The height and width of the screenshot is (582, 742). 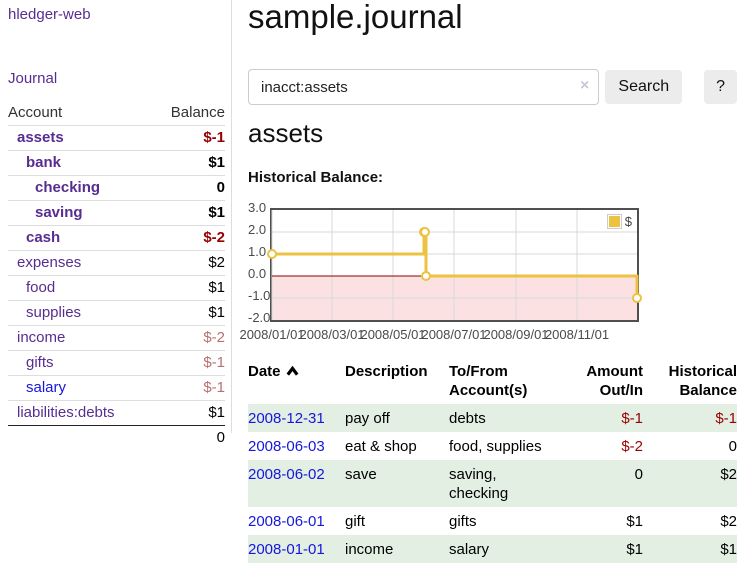 I want to click on sidebar-item-journal: Journal, so click(x=33, y=78).